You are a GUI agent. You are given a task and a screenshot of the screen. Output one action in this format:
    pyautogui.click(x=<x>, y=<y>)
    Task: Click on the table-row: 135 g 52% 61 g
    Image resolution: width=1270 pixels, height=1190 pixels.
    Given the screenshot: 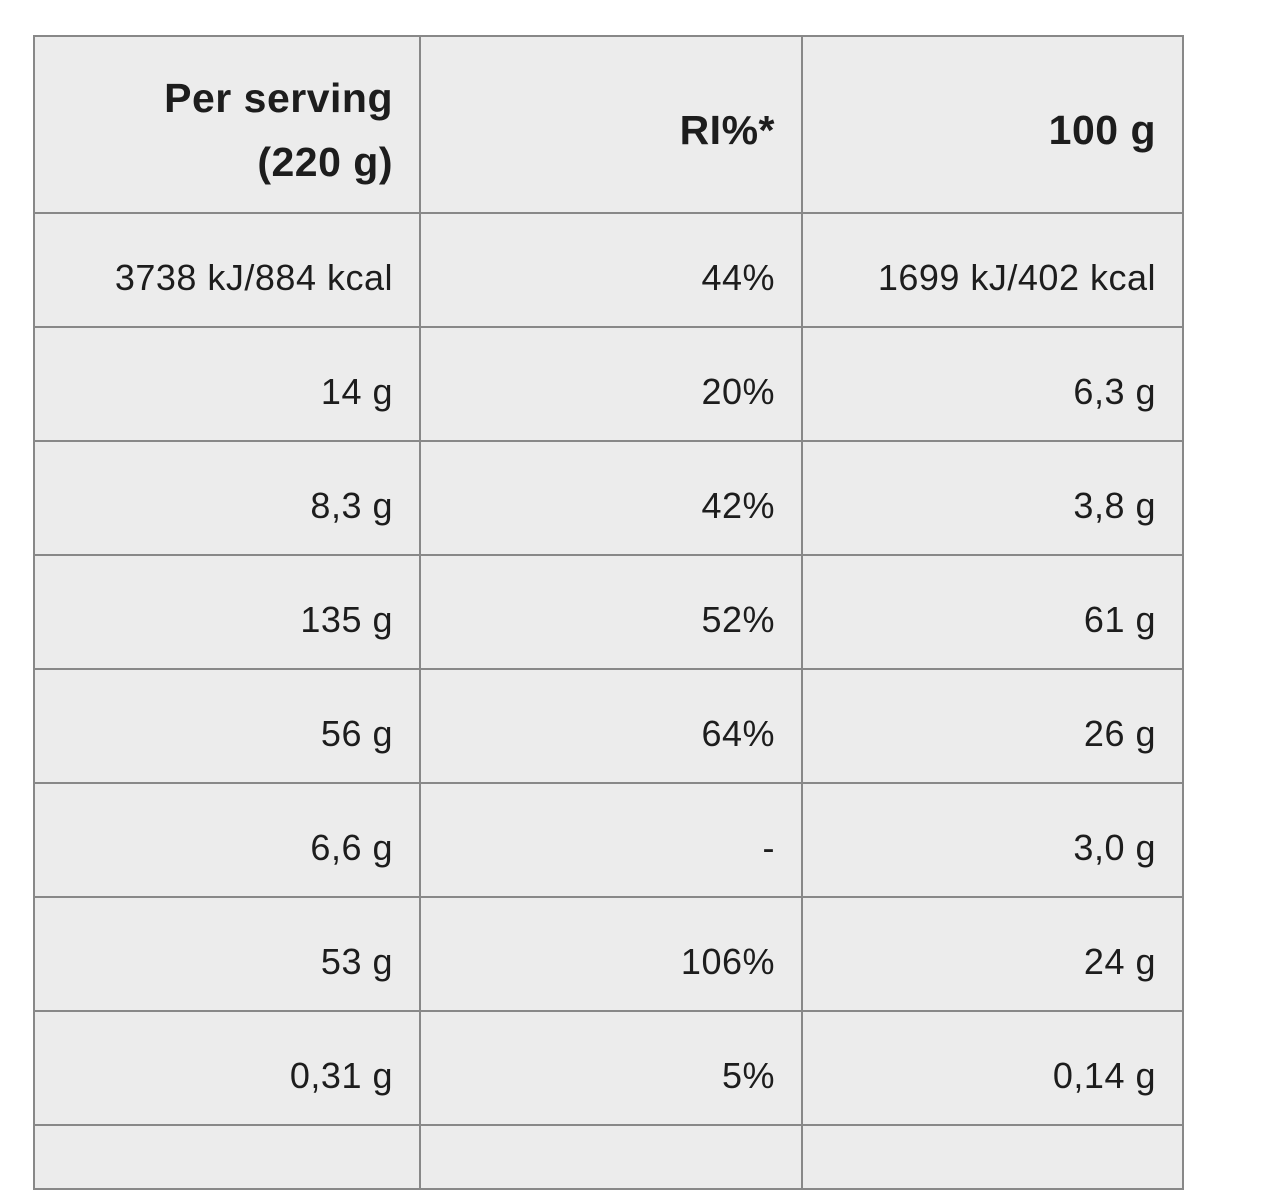 What is the action you would take?
    pyautogui.click(x=608, y=612)
    